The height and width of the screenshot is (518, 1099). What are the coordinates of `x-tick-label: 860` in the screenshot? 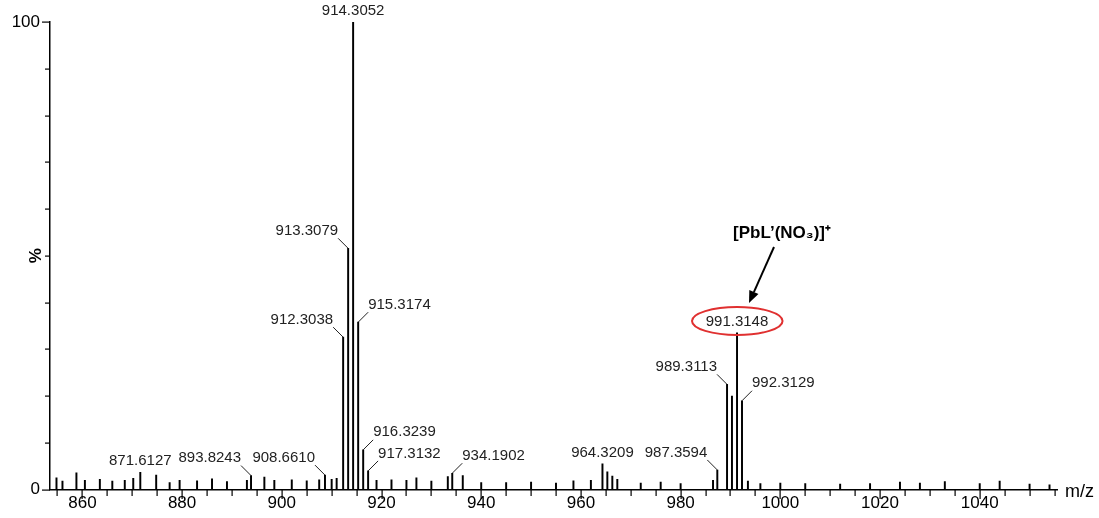 It's located at (82, 503).